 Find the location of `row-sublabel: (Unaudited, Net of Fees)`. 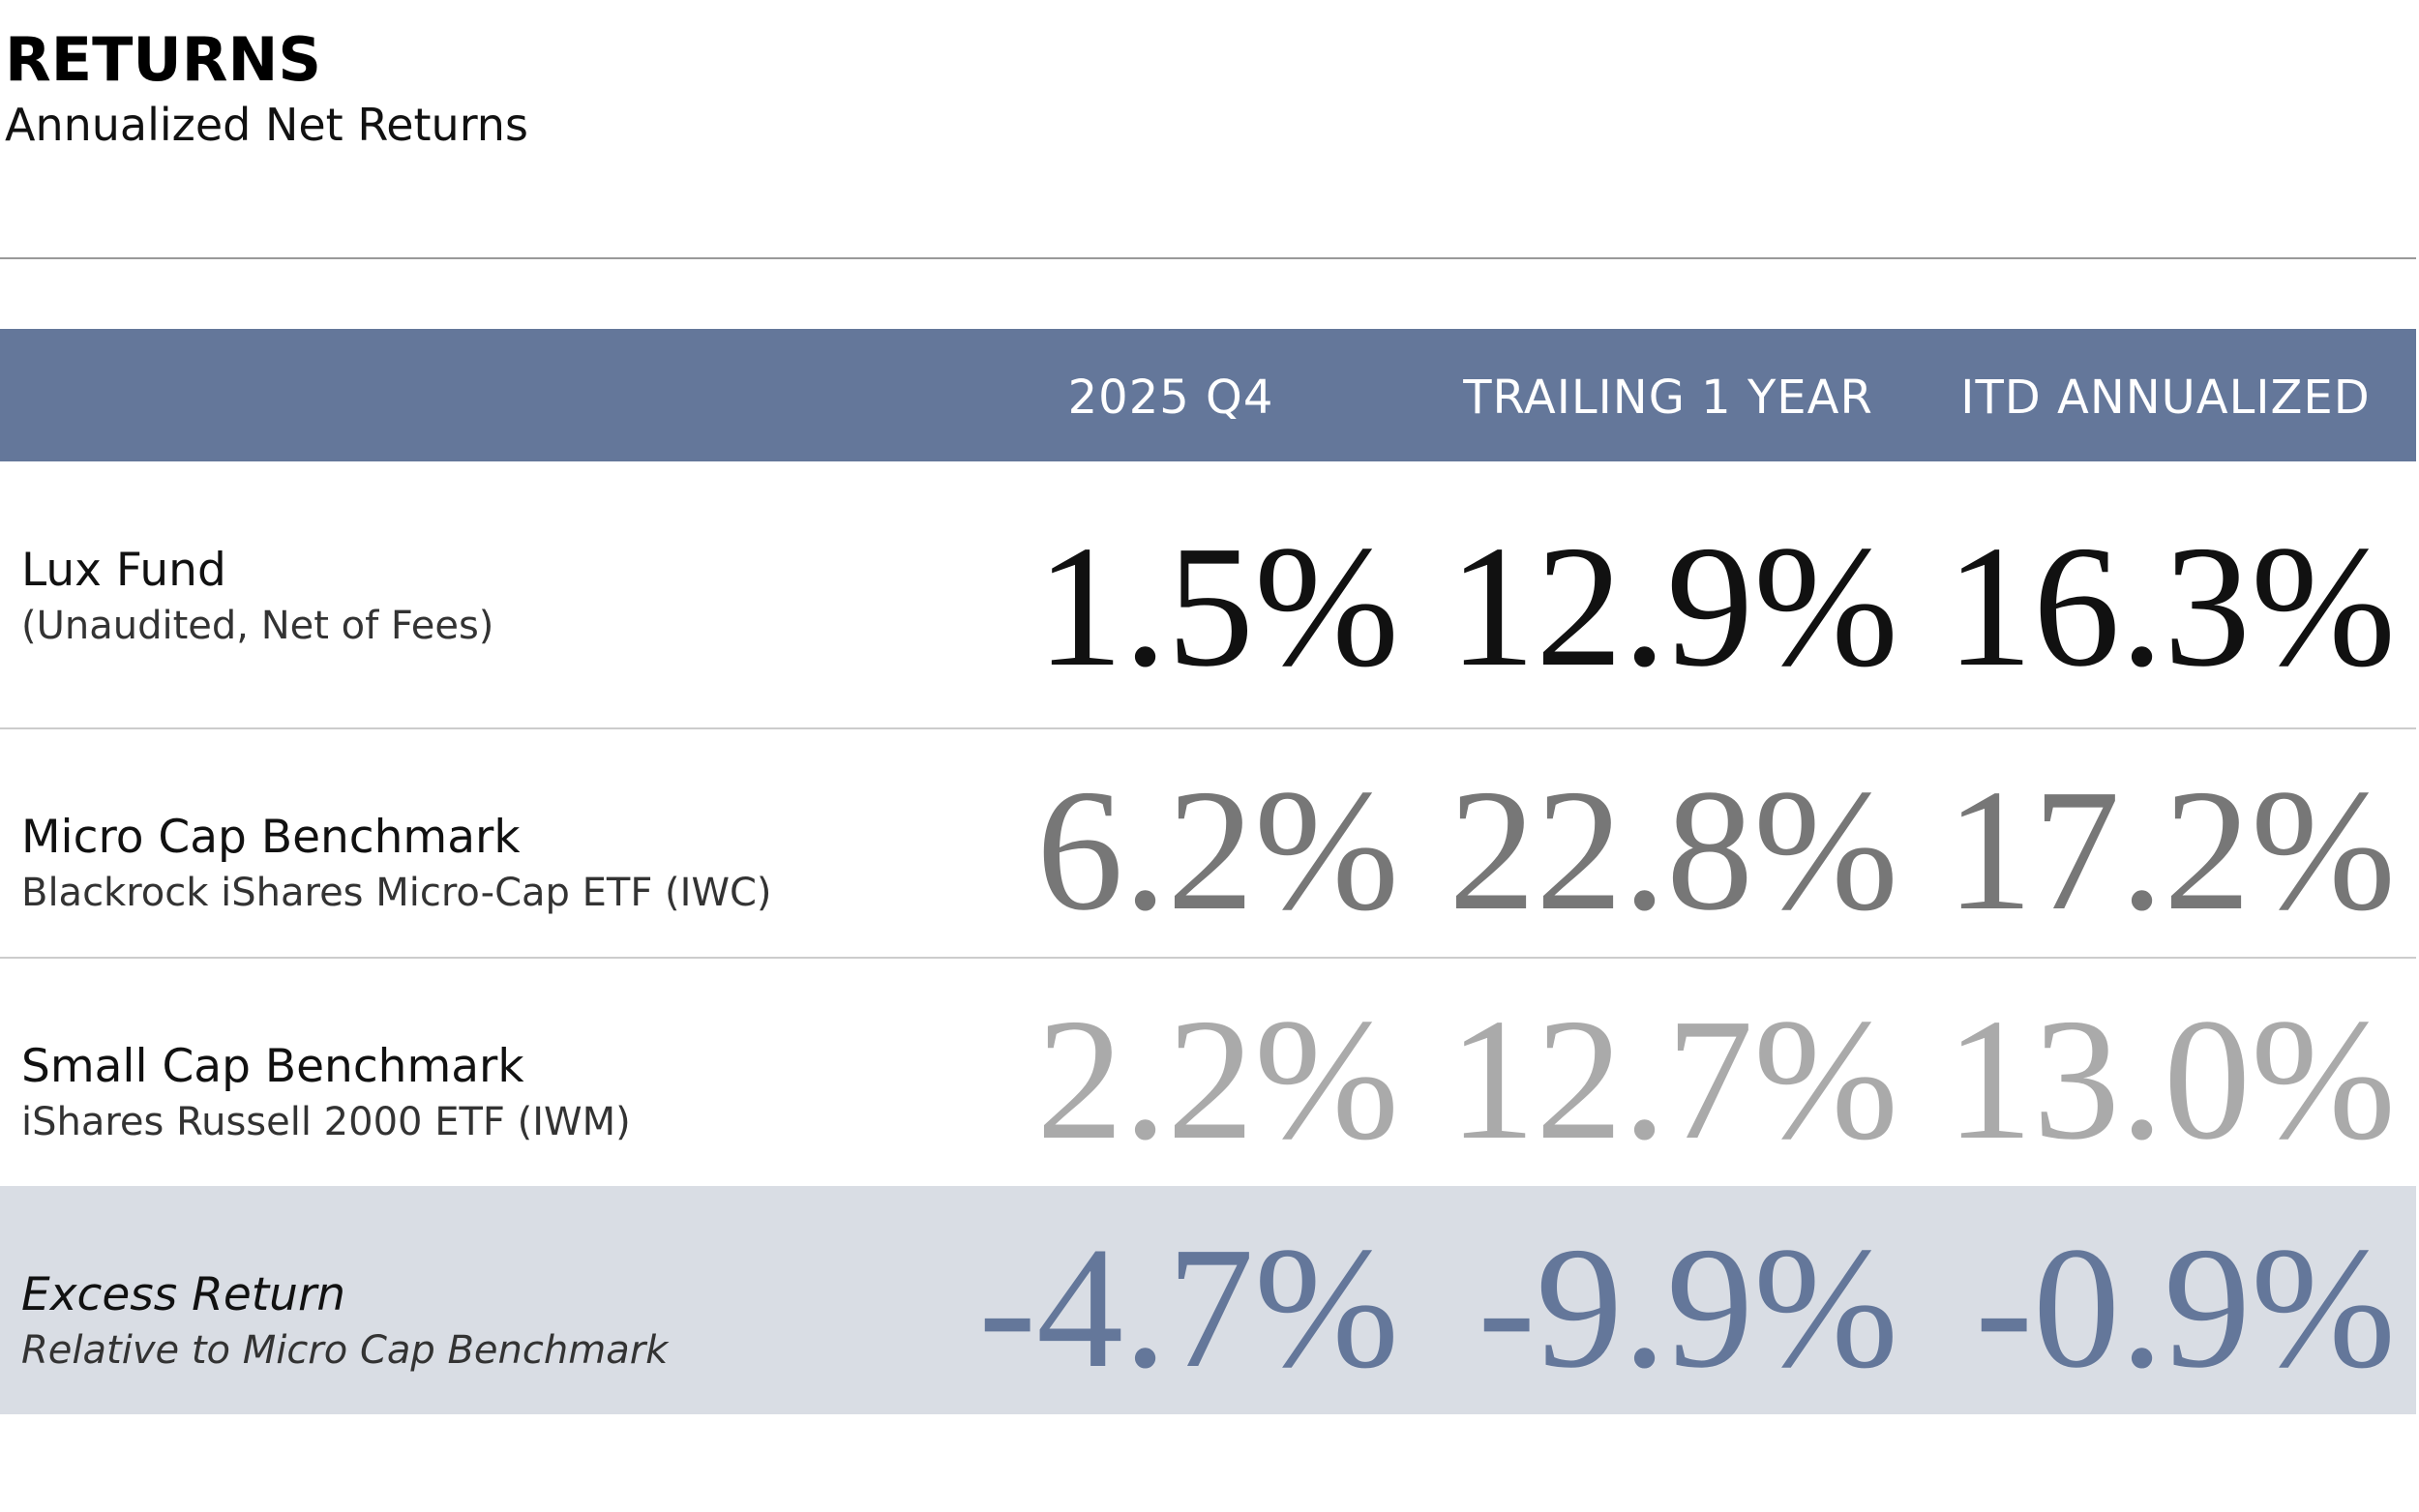

row-sublabel: (Unaudited, Net of Fees) is located at coordinates (257, 626).